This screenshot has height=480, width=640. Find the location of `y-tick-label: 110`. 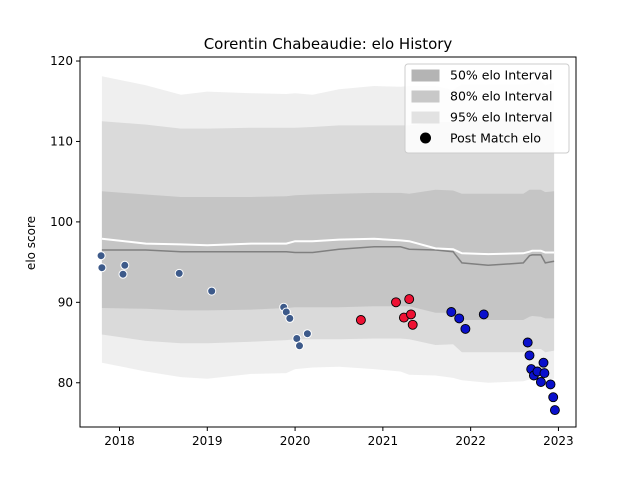

y-tick-label: 110 is located at coordinates (61, 141).